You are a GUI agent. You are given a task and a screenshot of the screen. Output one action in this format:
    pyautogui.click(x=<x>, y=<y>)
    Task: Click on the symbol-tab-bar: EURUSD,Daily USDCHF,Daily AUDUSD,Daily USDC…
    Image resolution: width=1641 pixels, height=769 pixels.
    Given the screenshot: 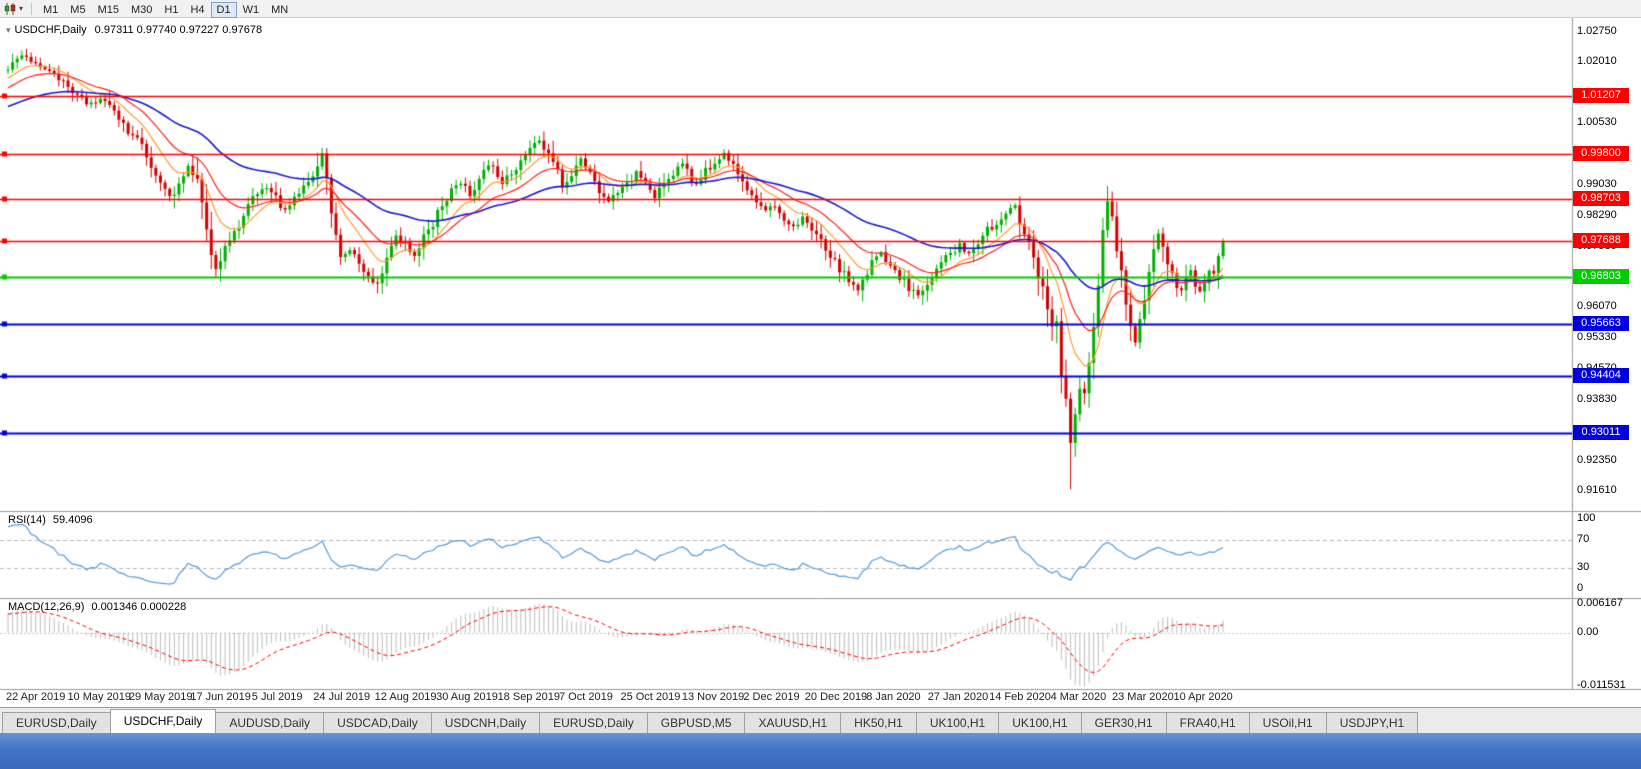 What is the action you would take?
    pyautogui.click(x=820, y=720)
    